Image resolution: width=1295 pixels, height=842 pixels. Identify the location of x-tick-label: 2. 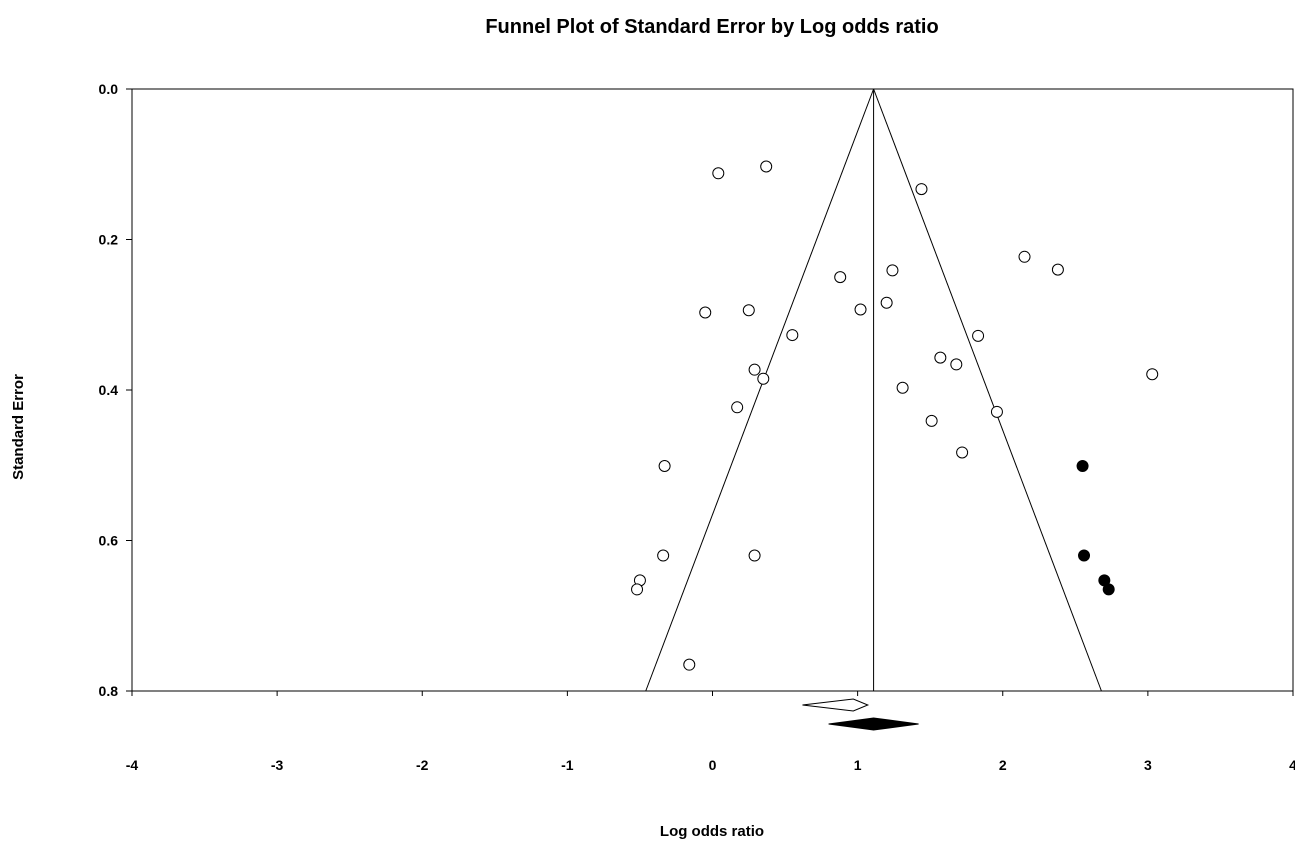
(1003, 765).